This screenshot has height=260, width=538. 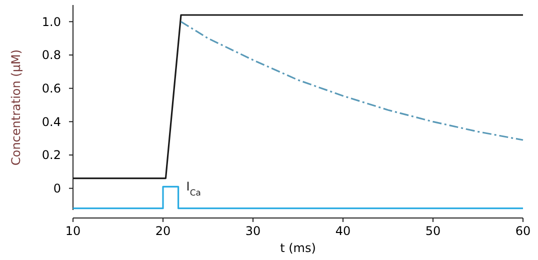 What do you see at coordinates (16, 107) in the screenshot?
I see `y-axis-title: Concentration (μM)` at bounding box center [16, 107].